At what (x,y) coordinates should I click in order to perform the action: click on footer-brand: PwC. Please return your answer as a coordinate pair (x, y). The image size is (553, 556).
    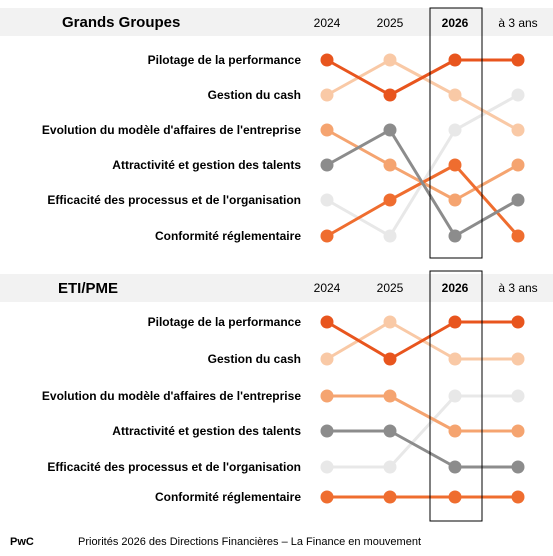
    Looking at the image, I should click on (22, 542).